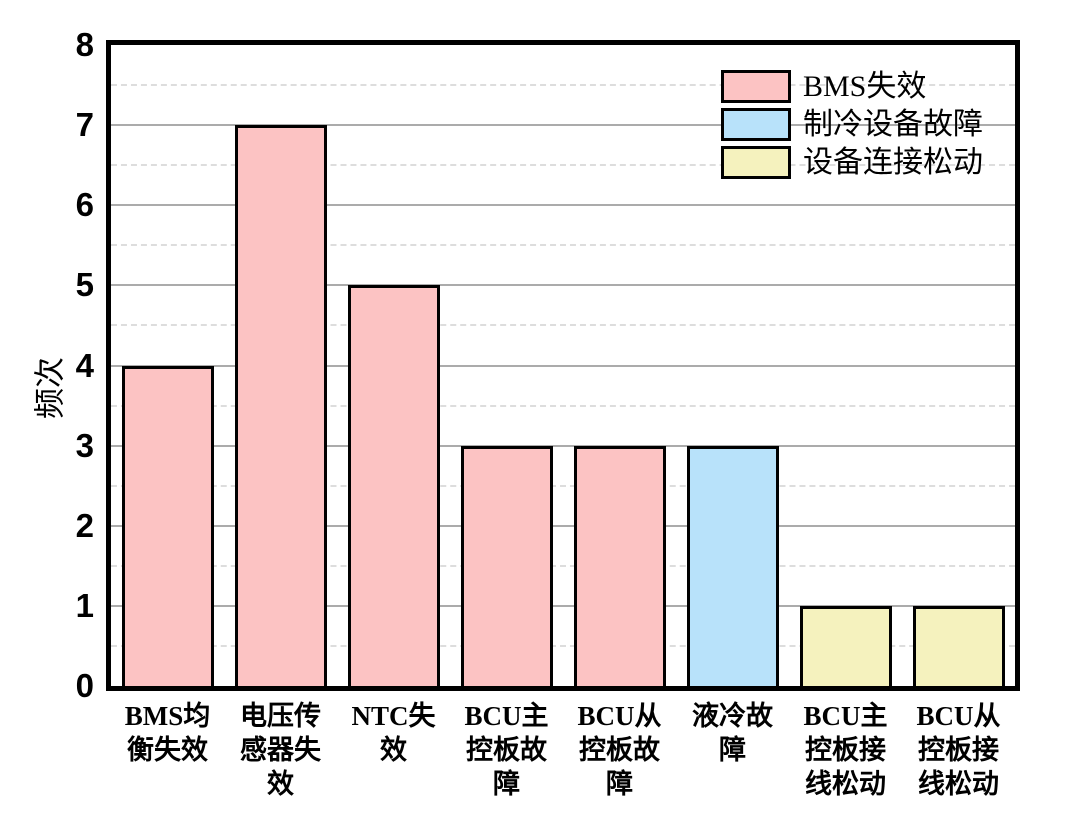 This screenshot has width=1080, height=827. What do you see at coordinates (506, 750) in the screenshot?
I see `x-category-label: BCU主 控板故 障` at bounding box center [506, 750].